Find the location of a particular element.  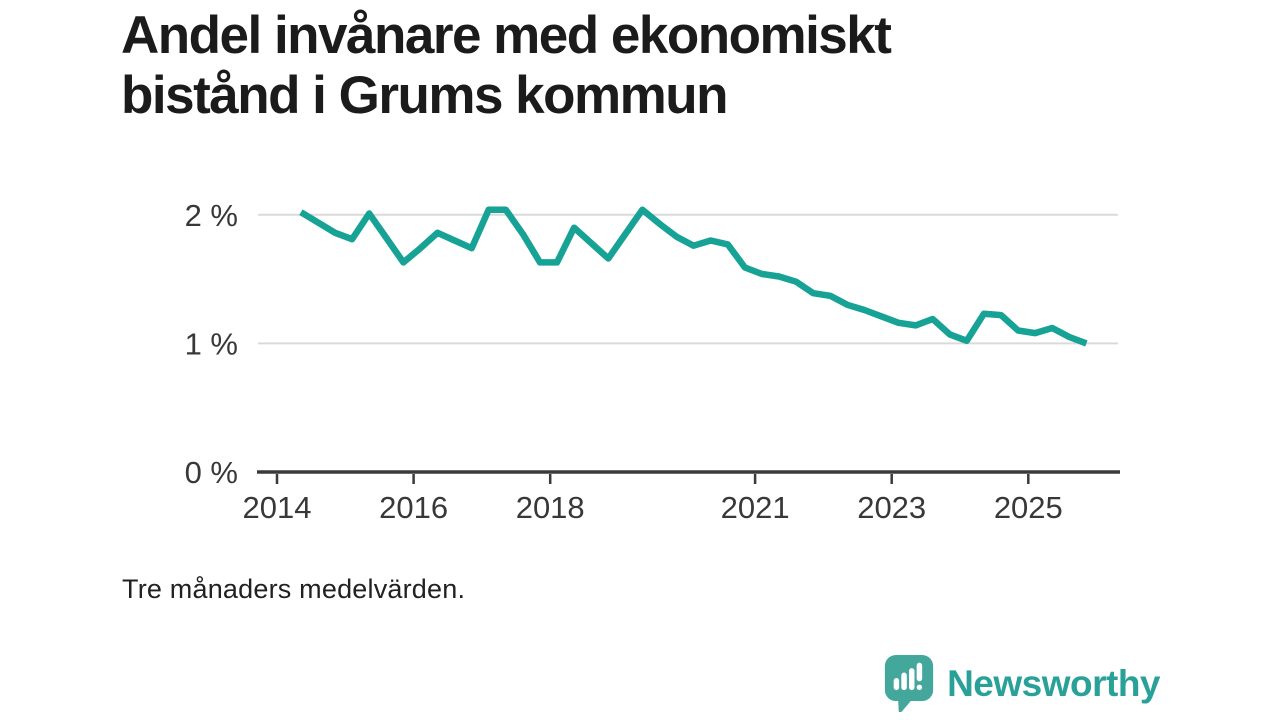

bar-chart-icon is located at coordinates (908, 676).